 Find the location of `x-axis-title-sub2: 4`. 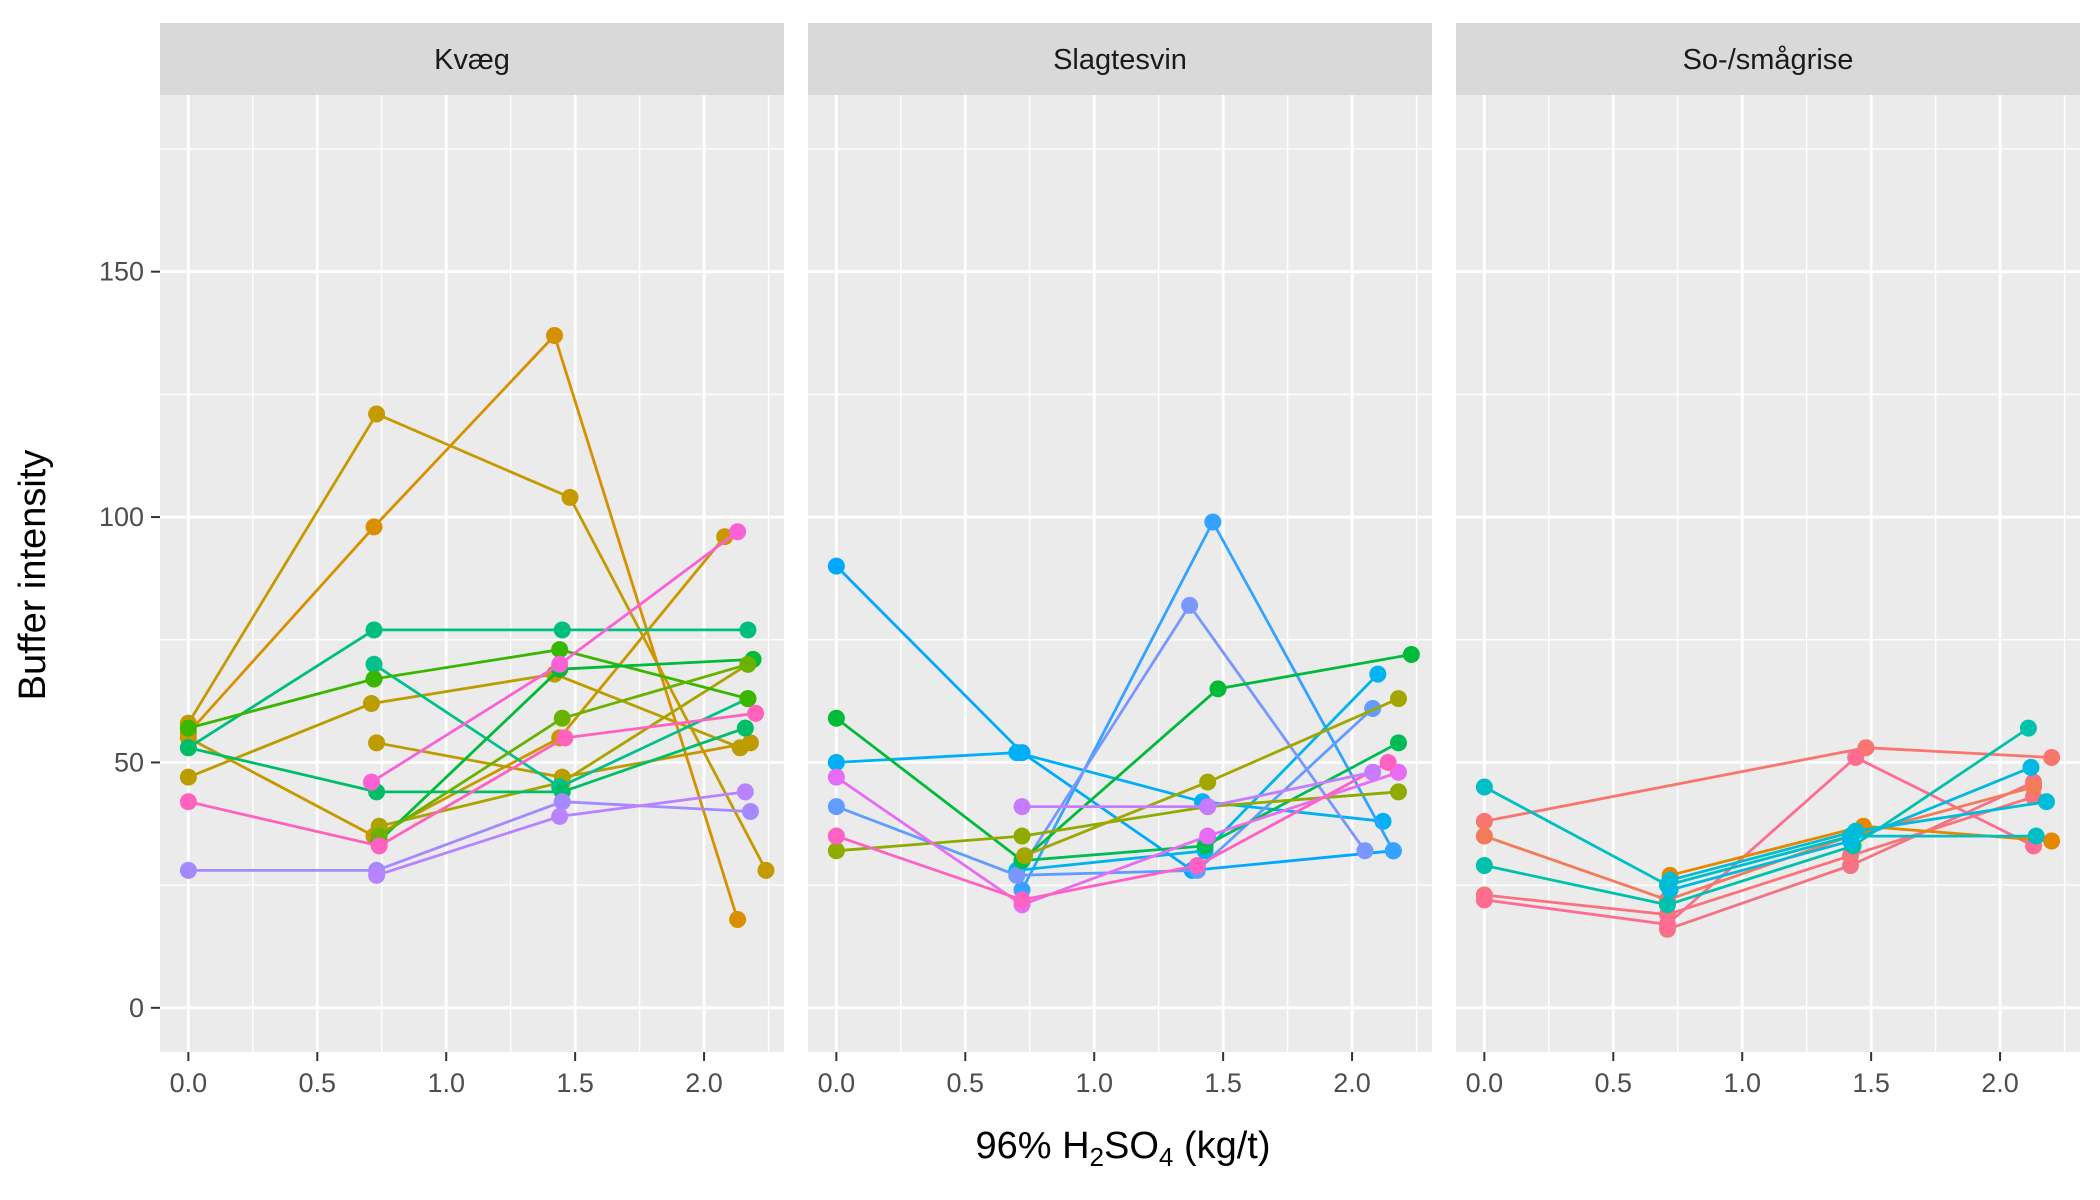

x-axis-title-sub2: 4 is located at coordinates (1166, 1157).